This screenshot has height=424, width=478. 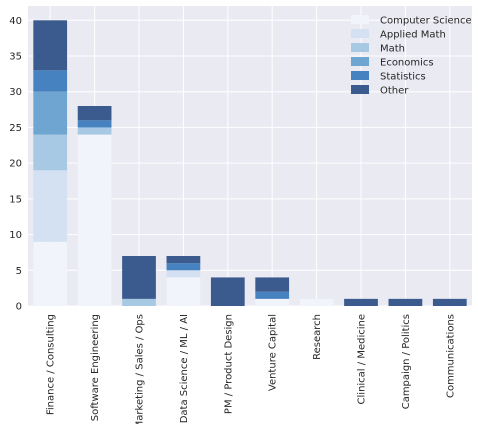 I want to click on y-tick-label: 10, so click(x=15, y=235).